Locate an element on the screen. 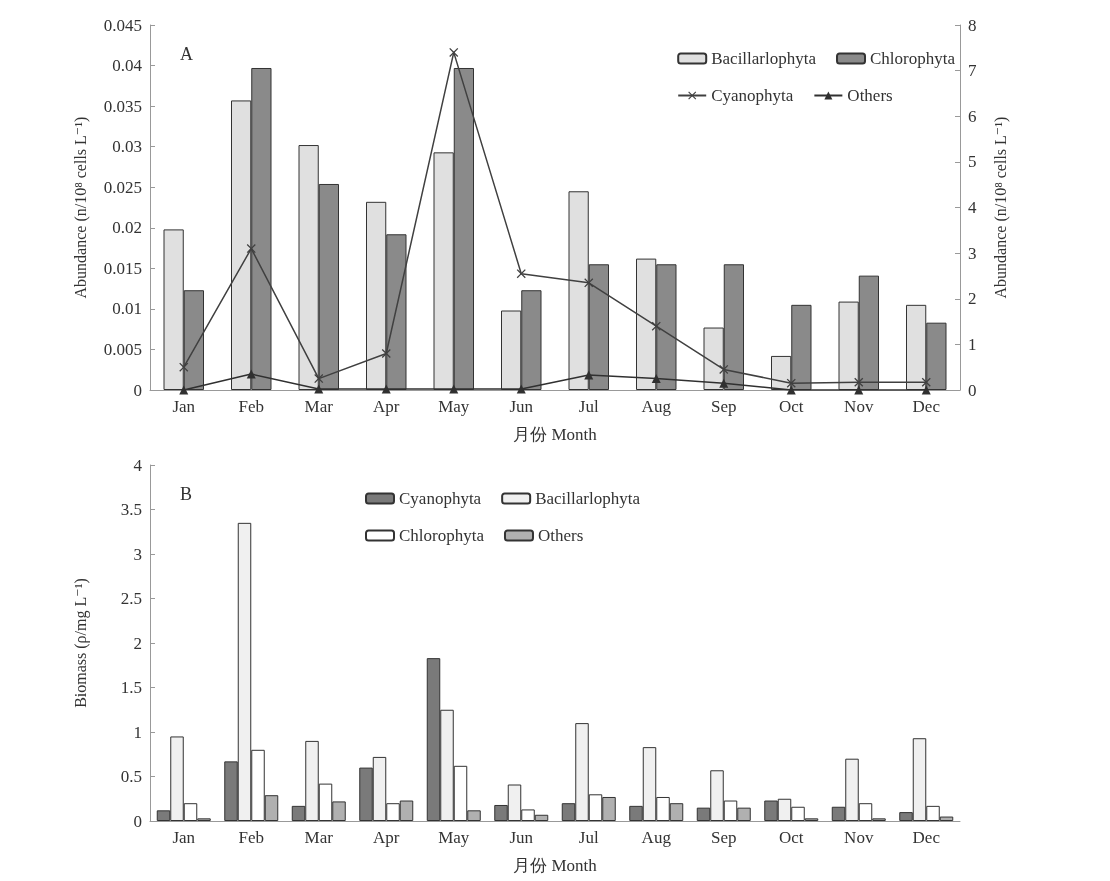 Image resolution: width=1110 pixels, height=881 pixels. y-tick-label: 4 is located at coordinates (138, 465).